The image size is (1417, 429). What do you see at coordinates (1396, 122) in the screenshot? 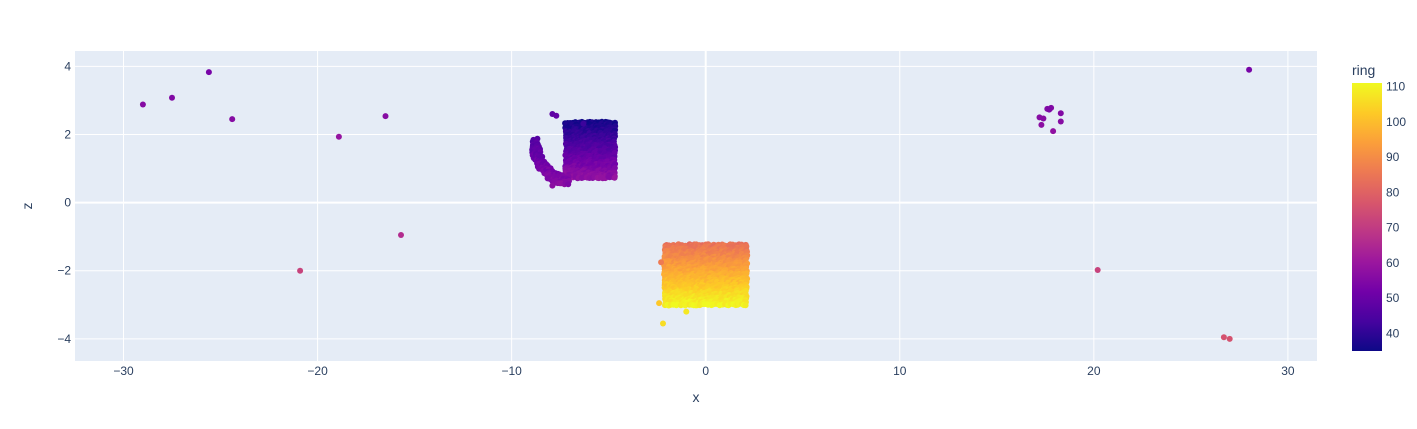
I see `colorbar-tick-label: 100` at bounding box center [1396, 122].